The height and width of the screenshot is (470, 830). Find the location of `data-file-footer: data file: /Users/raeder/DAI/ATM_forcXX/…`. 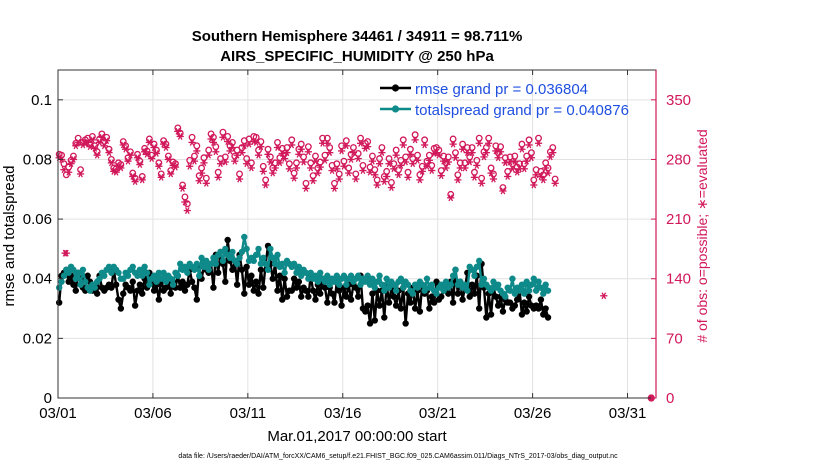

data-file-footer: data file: /Users/raeder/DAI/ATM_forcXX/… is located at coordinates (398, 456).